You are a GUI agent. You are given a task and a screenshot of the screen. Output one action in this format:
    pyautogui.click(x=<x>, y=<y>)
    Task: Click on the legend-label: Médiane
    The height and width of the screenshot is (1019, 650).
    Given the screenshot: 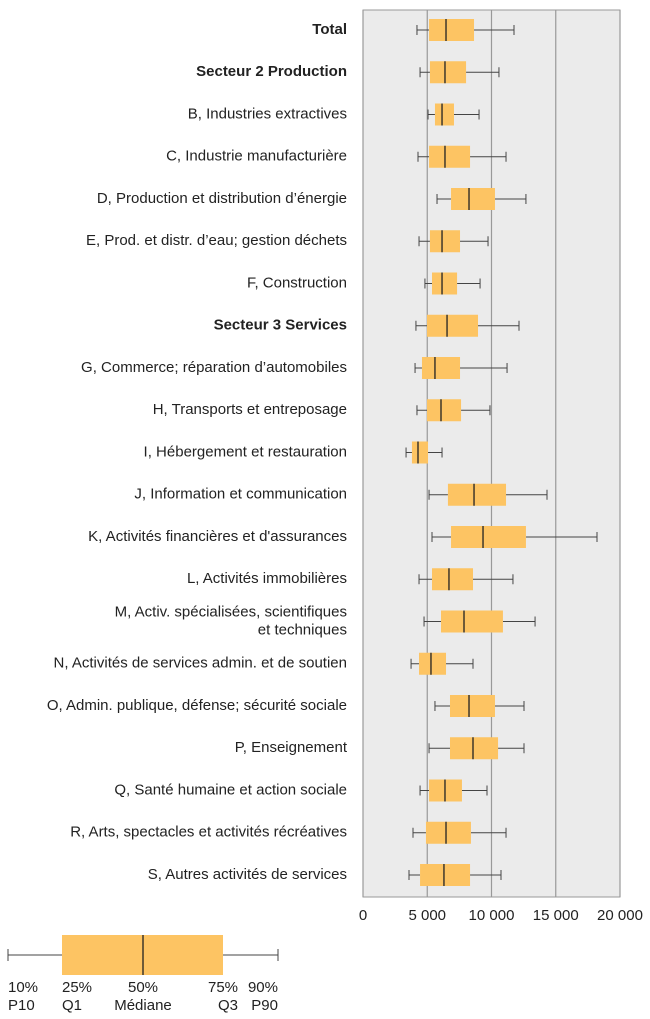 What is the action you would take?
    pyautogui.click(x=143, y=1005)
    